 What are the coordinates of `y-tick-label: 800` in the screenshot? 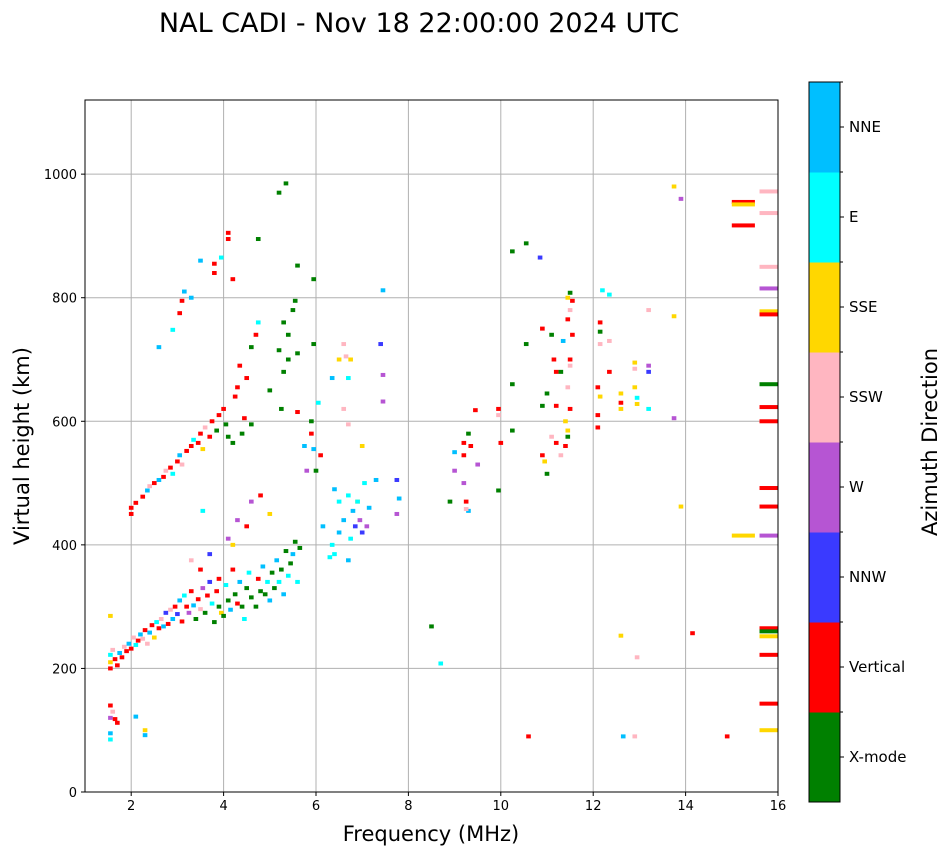 It's located at (64, 299).